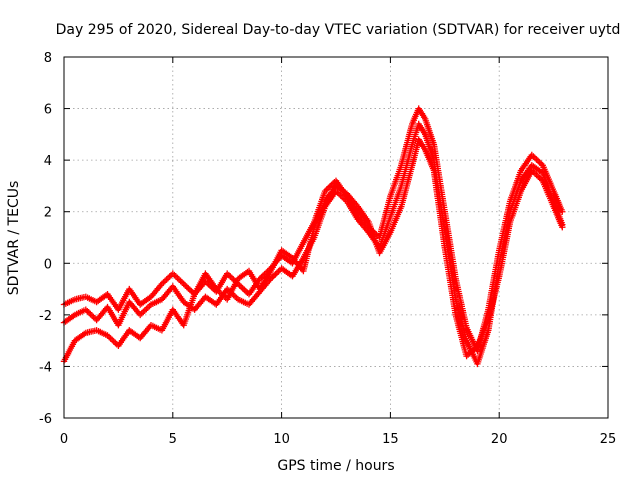 This screenshot has width=640, height=480. Describe the element at coordinates (45, 316) in the screenshot. I see `y-tick-label: -2` at that location.